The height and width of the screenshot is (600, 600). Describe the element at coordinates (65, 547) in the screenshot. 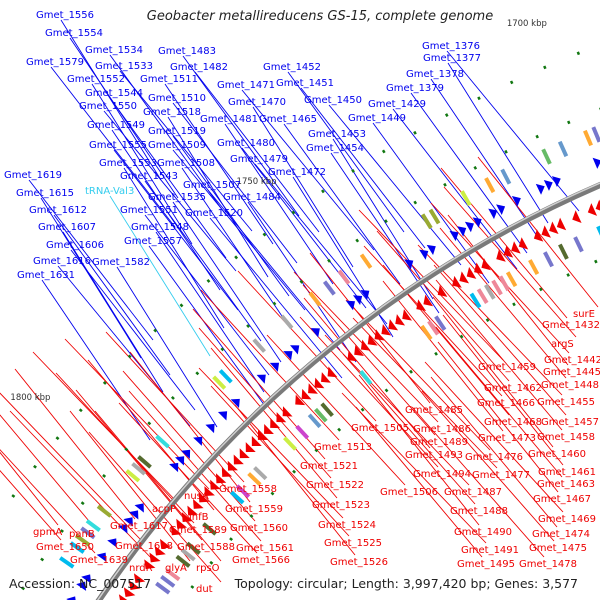

I see `gene-label: Gmet_1650` at that location.